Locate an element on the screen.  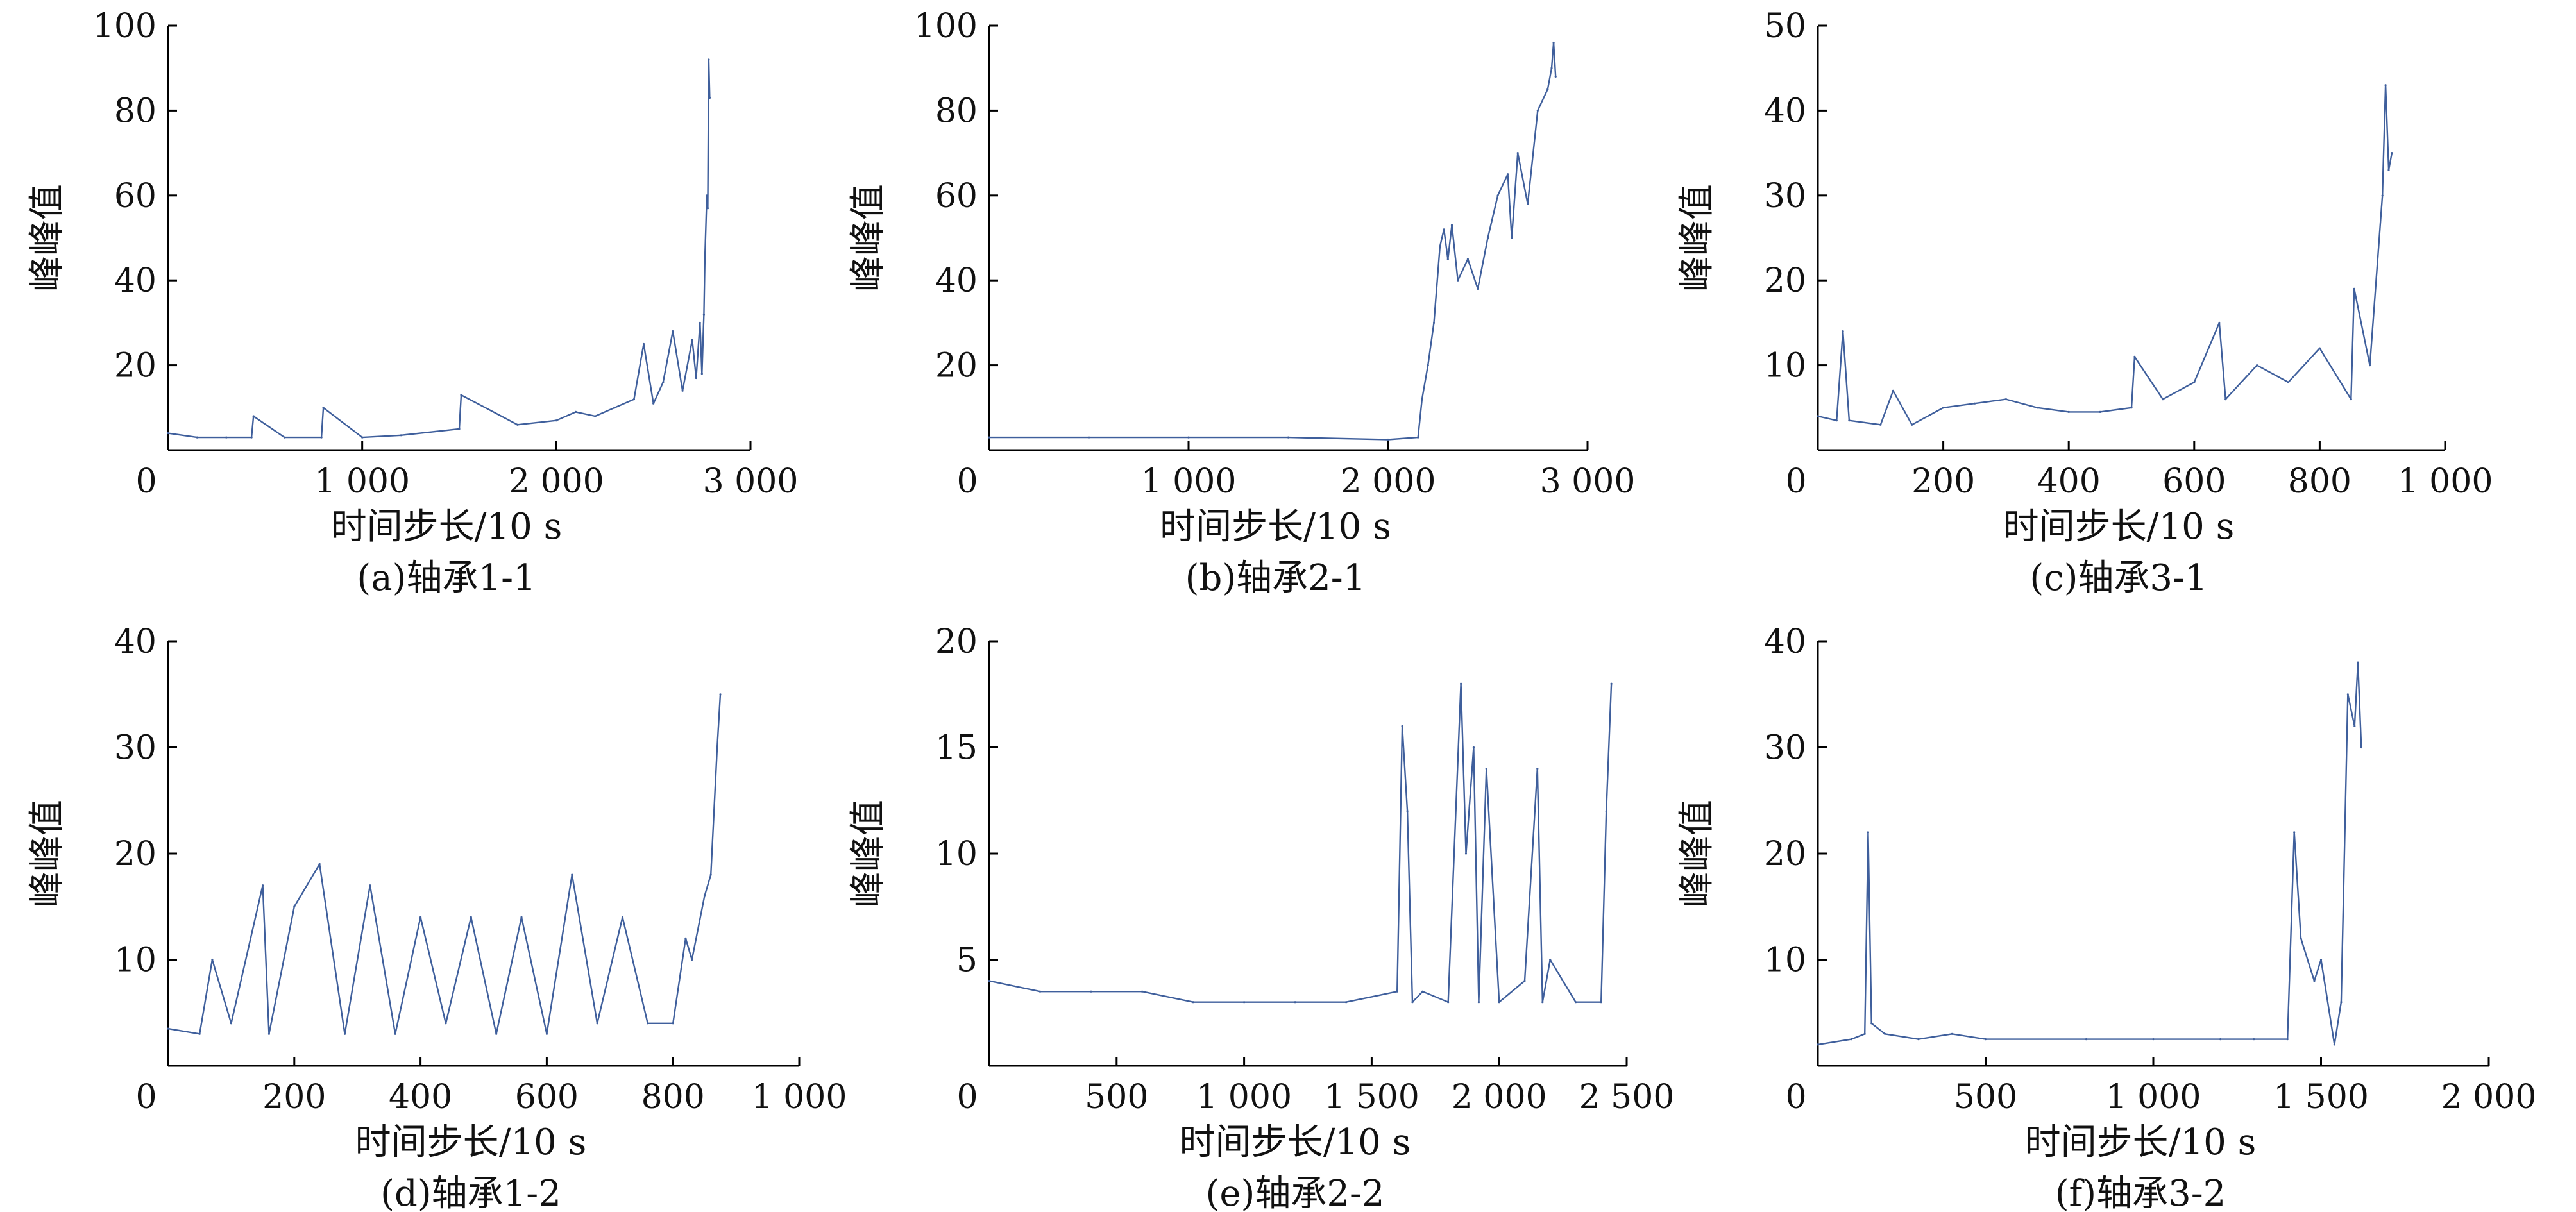
y-tick-label: 40 is located at coordinates (135, 281).